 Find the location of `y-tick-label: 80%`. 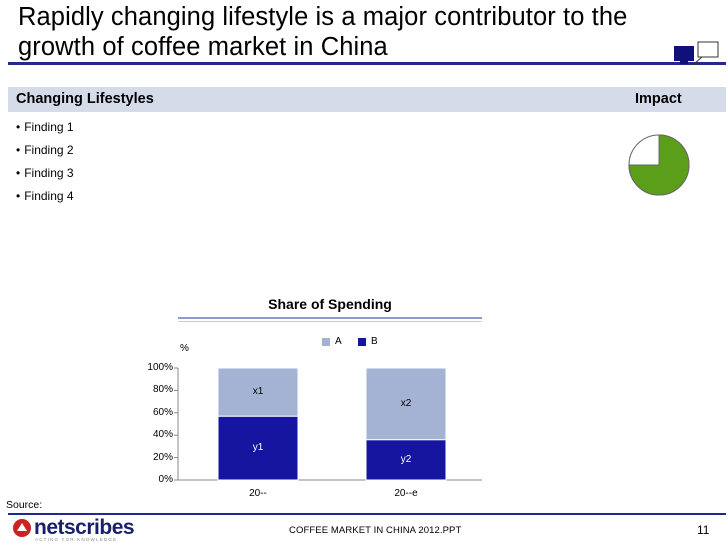

y-tick-label: 80% is located at coordinates (162, 390).